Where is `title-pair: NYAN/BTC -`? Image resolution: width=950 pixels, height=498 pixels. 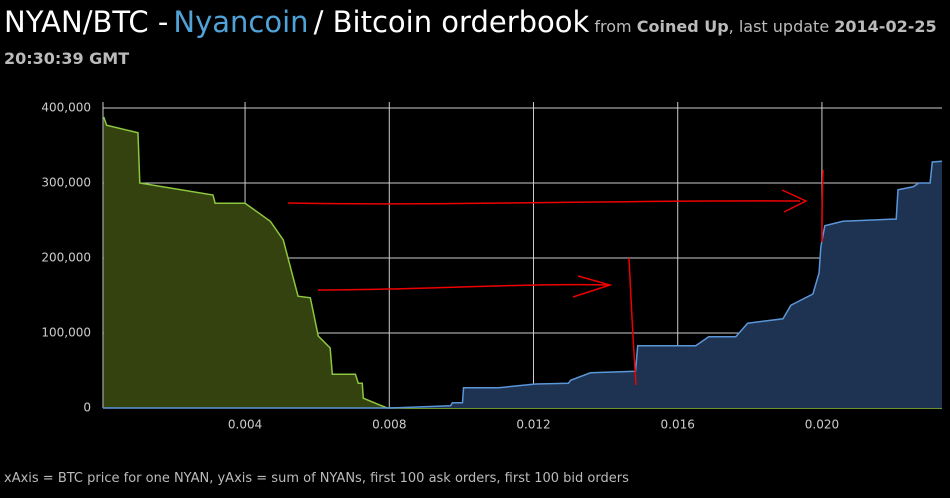 title-pair: NYAN/BTC - is located at coordinates (86, 22).